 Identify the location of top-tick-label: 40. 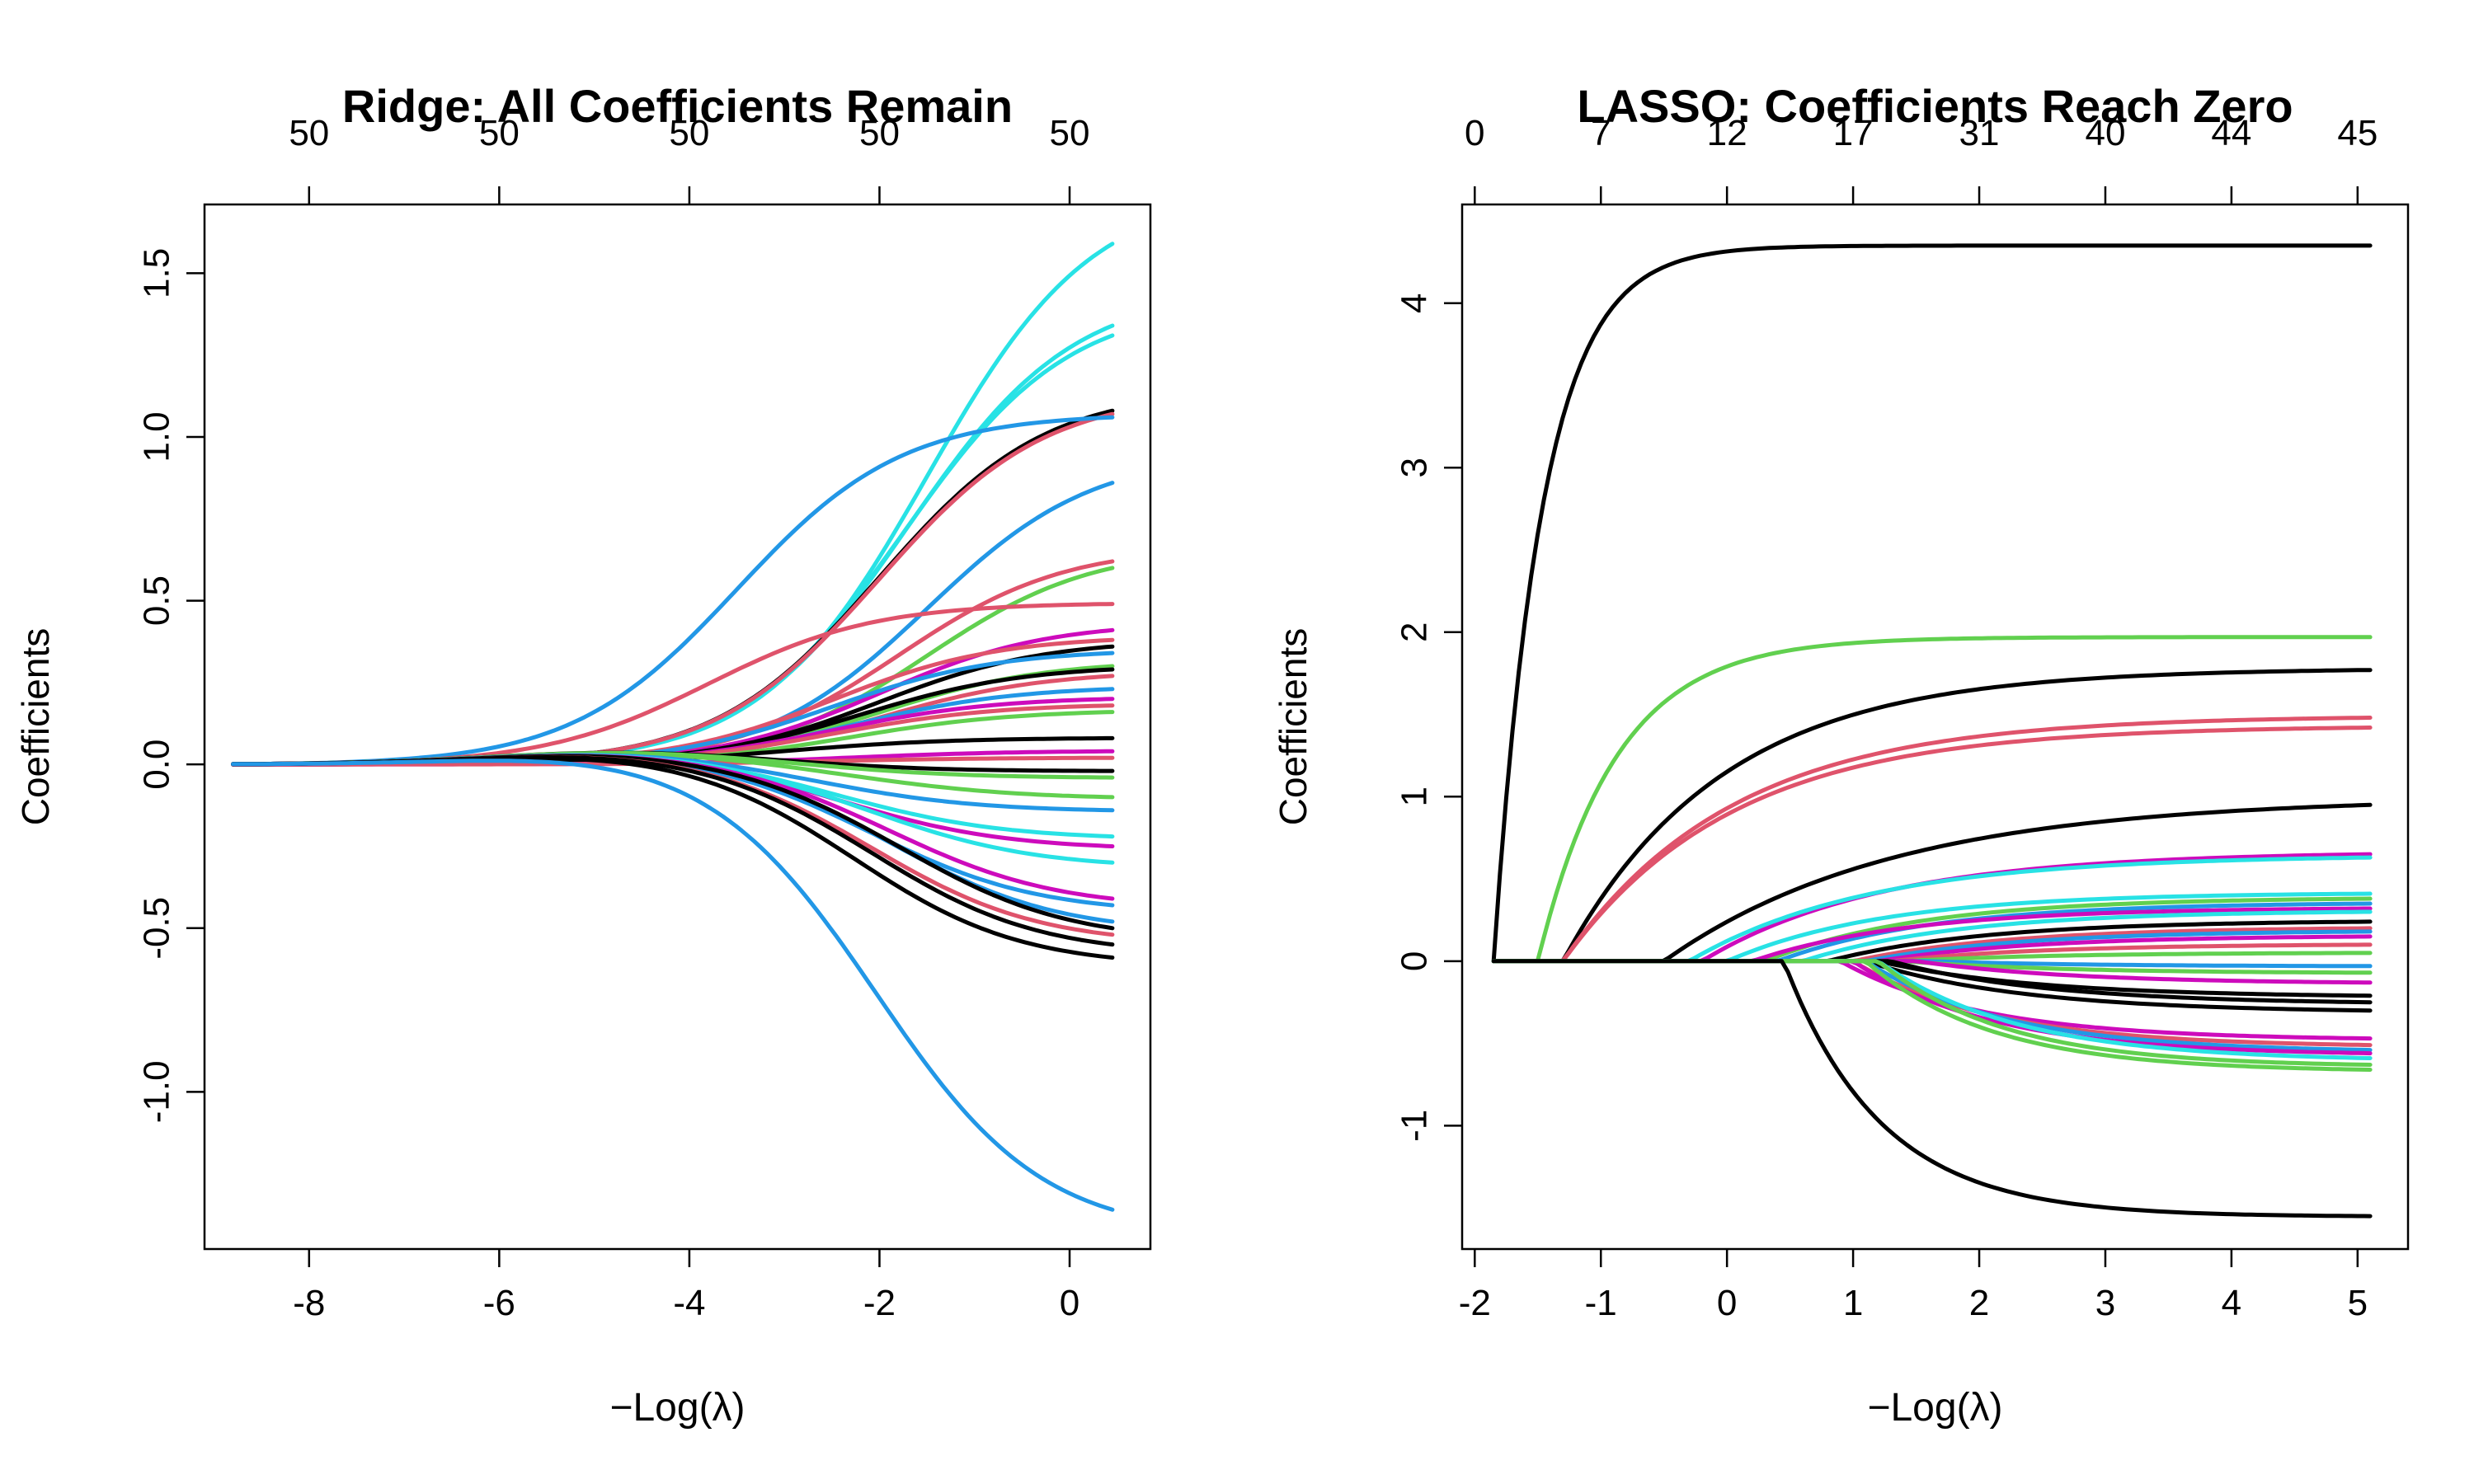
(2105, 133).